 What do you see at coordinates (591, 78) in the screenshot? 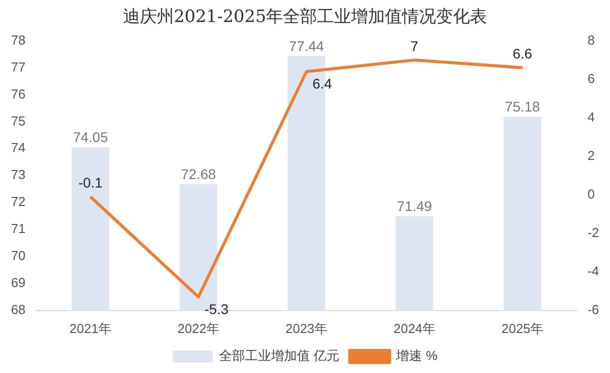
I see `y2-tick-label: 6` at bounding box center [591, 78].